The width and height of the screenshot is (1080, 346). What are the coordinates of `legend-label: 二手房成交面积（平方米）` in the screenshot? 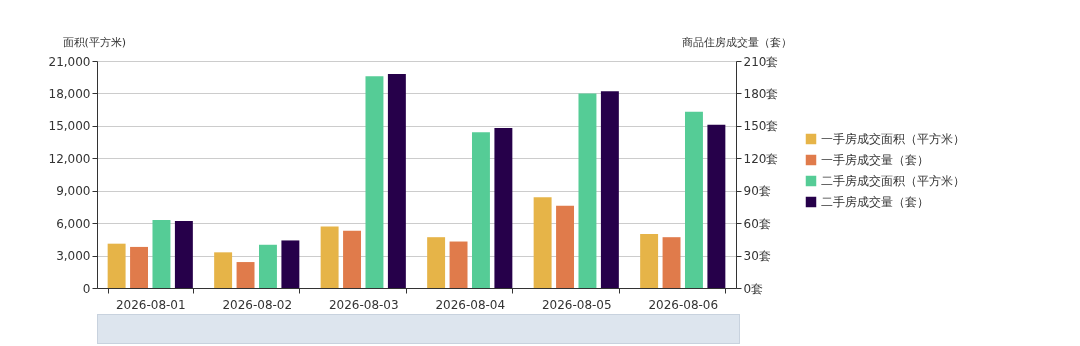 It's located at (893, 181).